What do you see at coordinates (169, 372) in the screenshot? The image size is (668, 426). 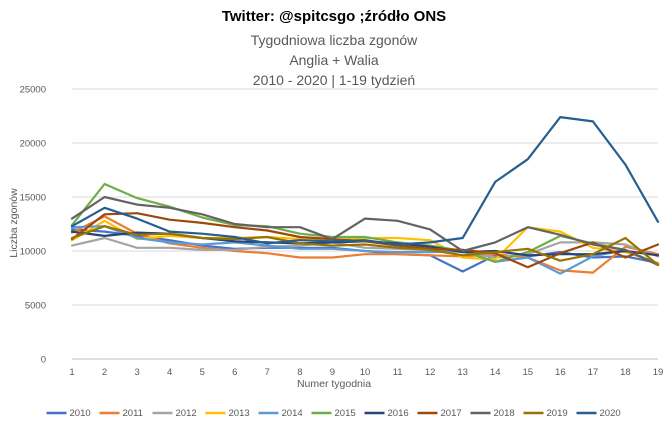 I see `x-tick-label: 4` at bounding box center [169, 372].